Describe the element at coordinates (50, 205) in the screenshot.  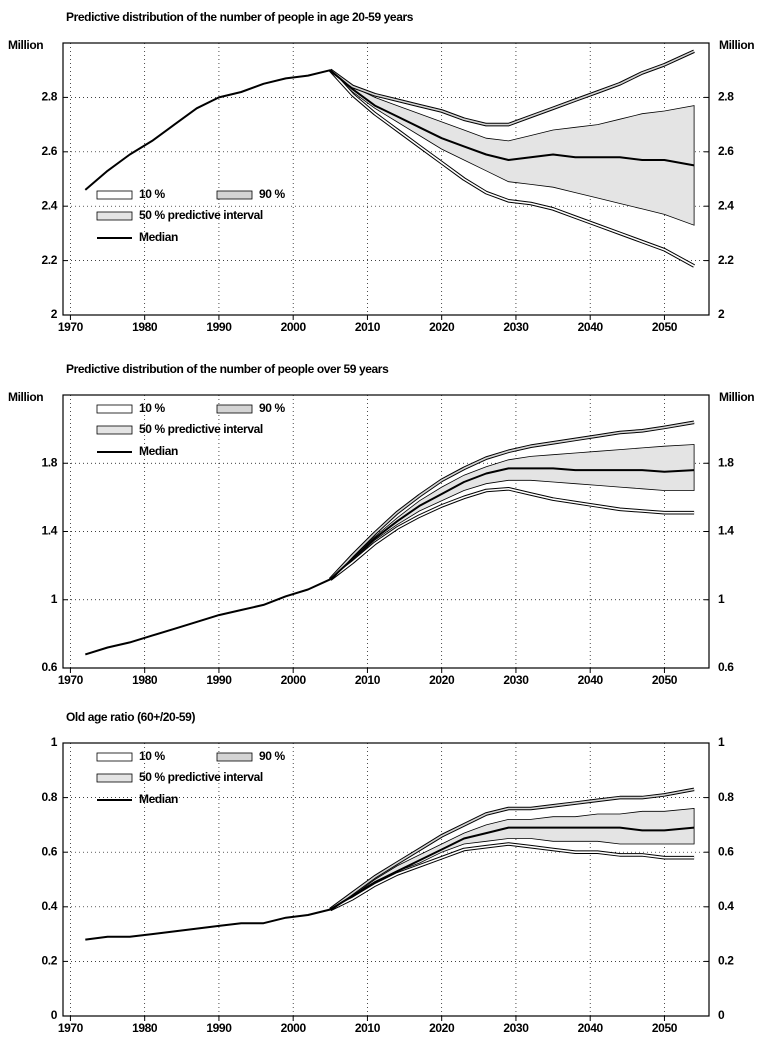
I see `y-tick-label: 2.4` at that location.